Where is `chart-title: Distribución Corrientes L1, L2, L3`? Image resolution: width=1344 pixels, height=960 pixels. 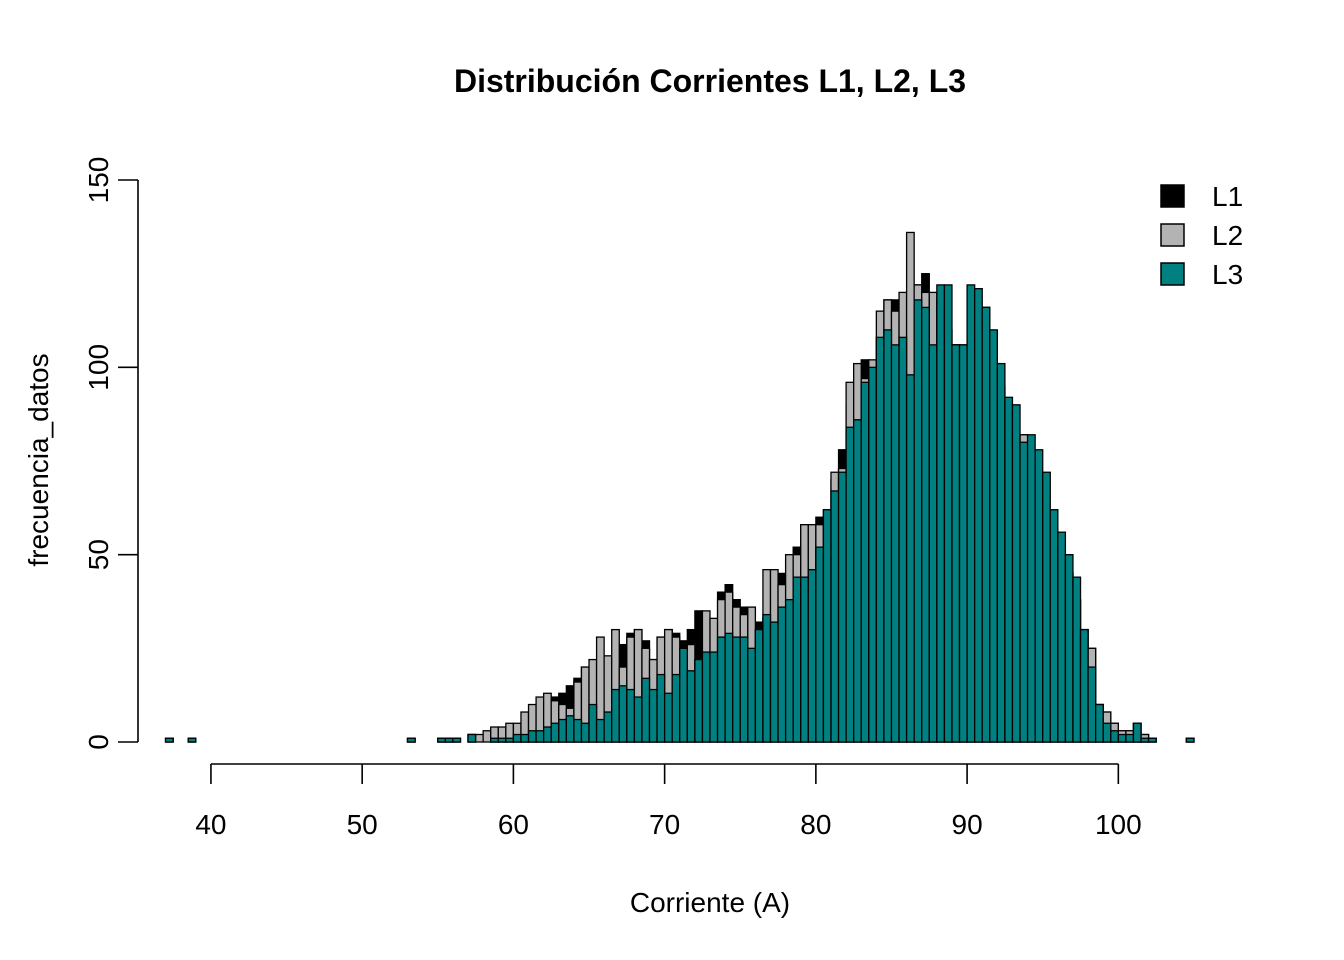
chart-title: Distribución Corrientes L1, L2, L3 is located at coordinates (710, 81).